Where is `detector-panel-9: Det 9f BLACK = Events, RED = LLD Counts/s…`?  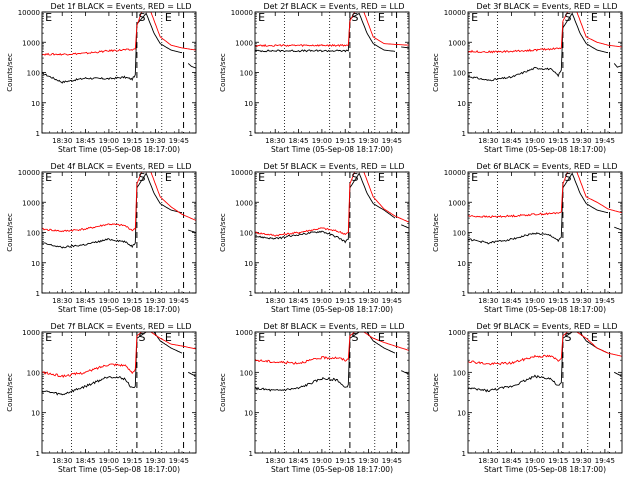
detector-panel-9: Det 9f BLACK = Events, RED = LLD Counts/s… is located at coordinates (527, 398).